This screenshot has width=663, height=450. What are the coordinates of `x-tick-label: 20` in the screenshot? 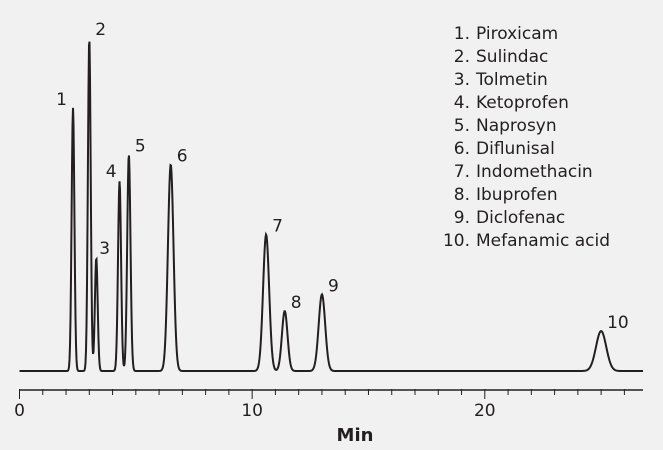 It's located at (485, 411).